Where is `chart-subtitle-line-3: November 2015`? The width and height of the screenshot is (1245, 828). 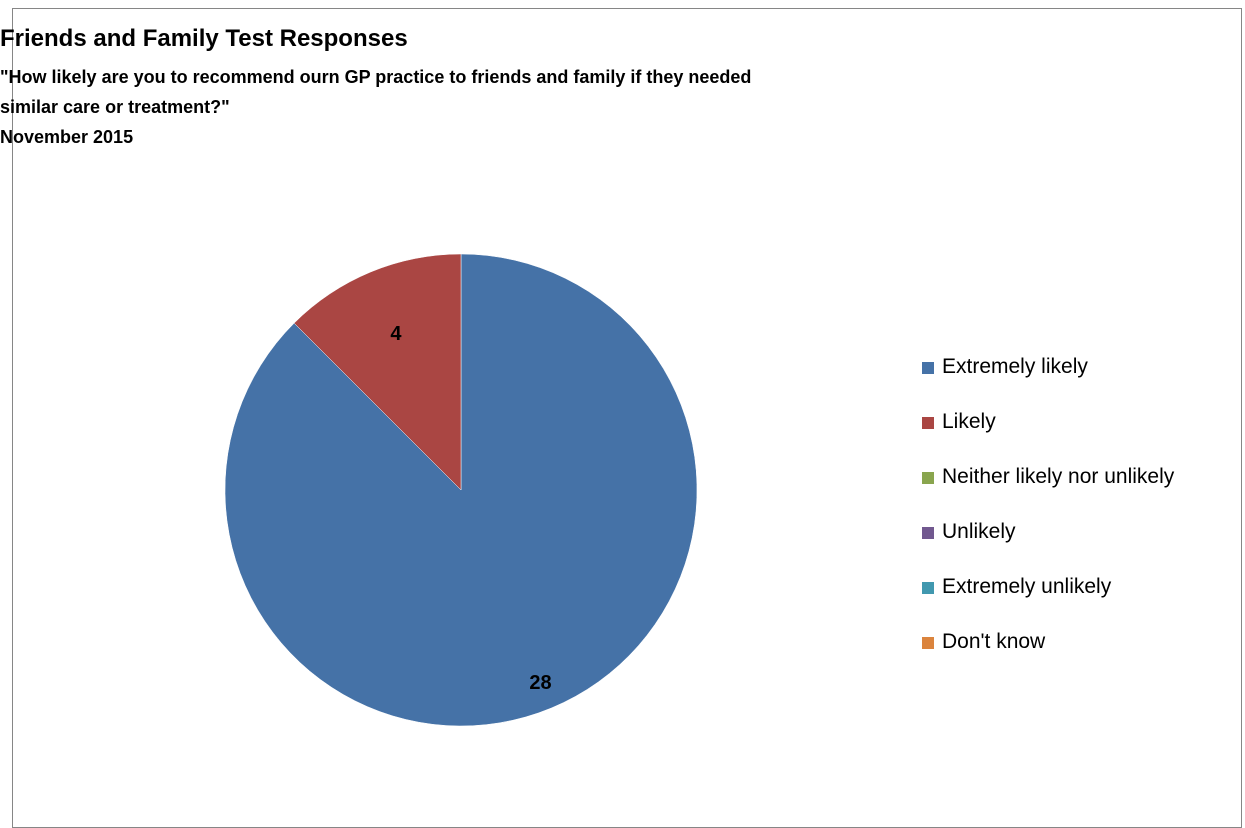
chart-subtitle-line-3: November 2015 is located at coordinates (67, 137).